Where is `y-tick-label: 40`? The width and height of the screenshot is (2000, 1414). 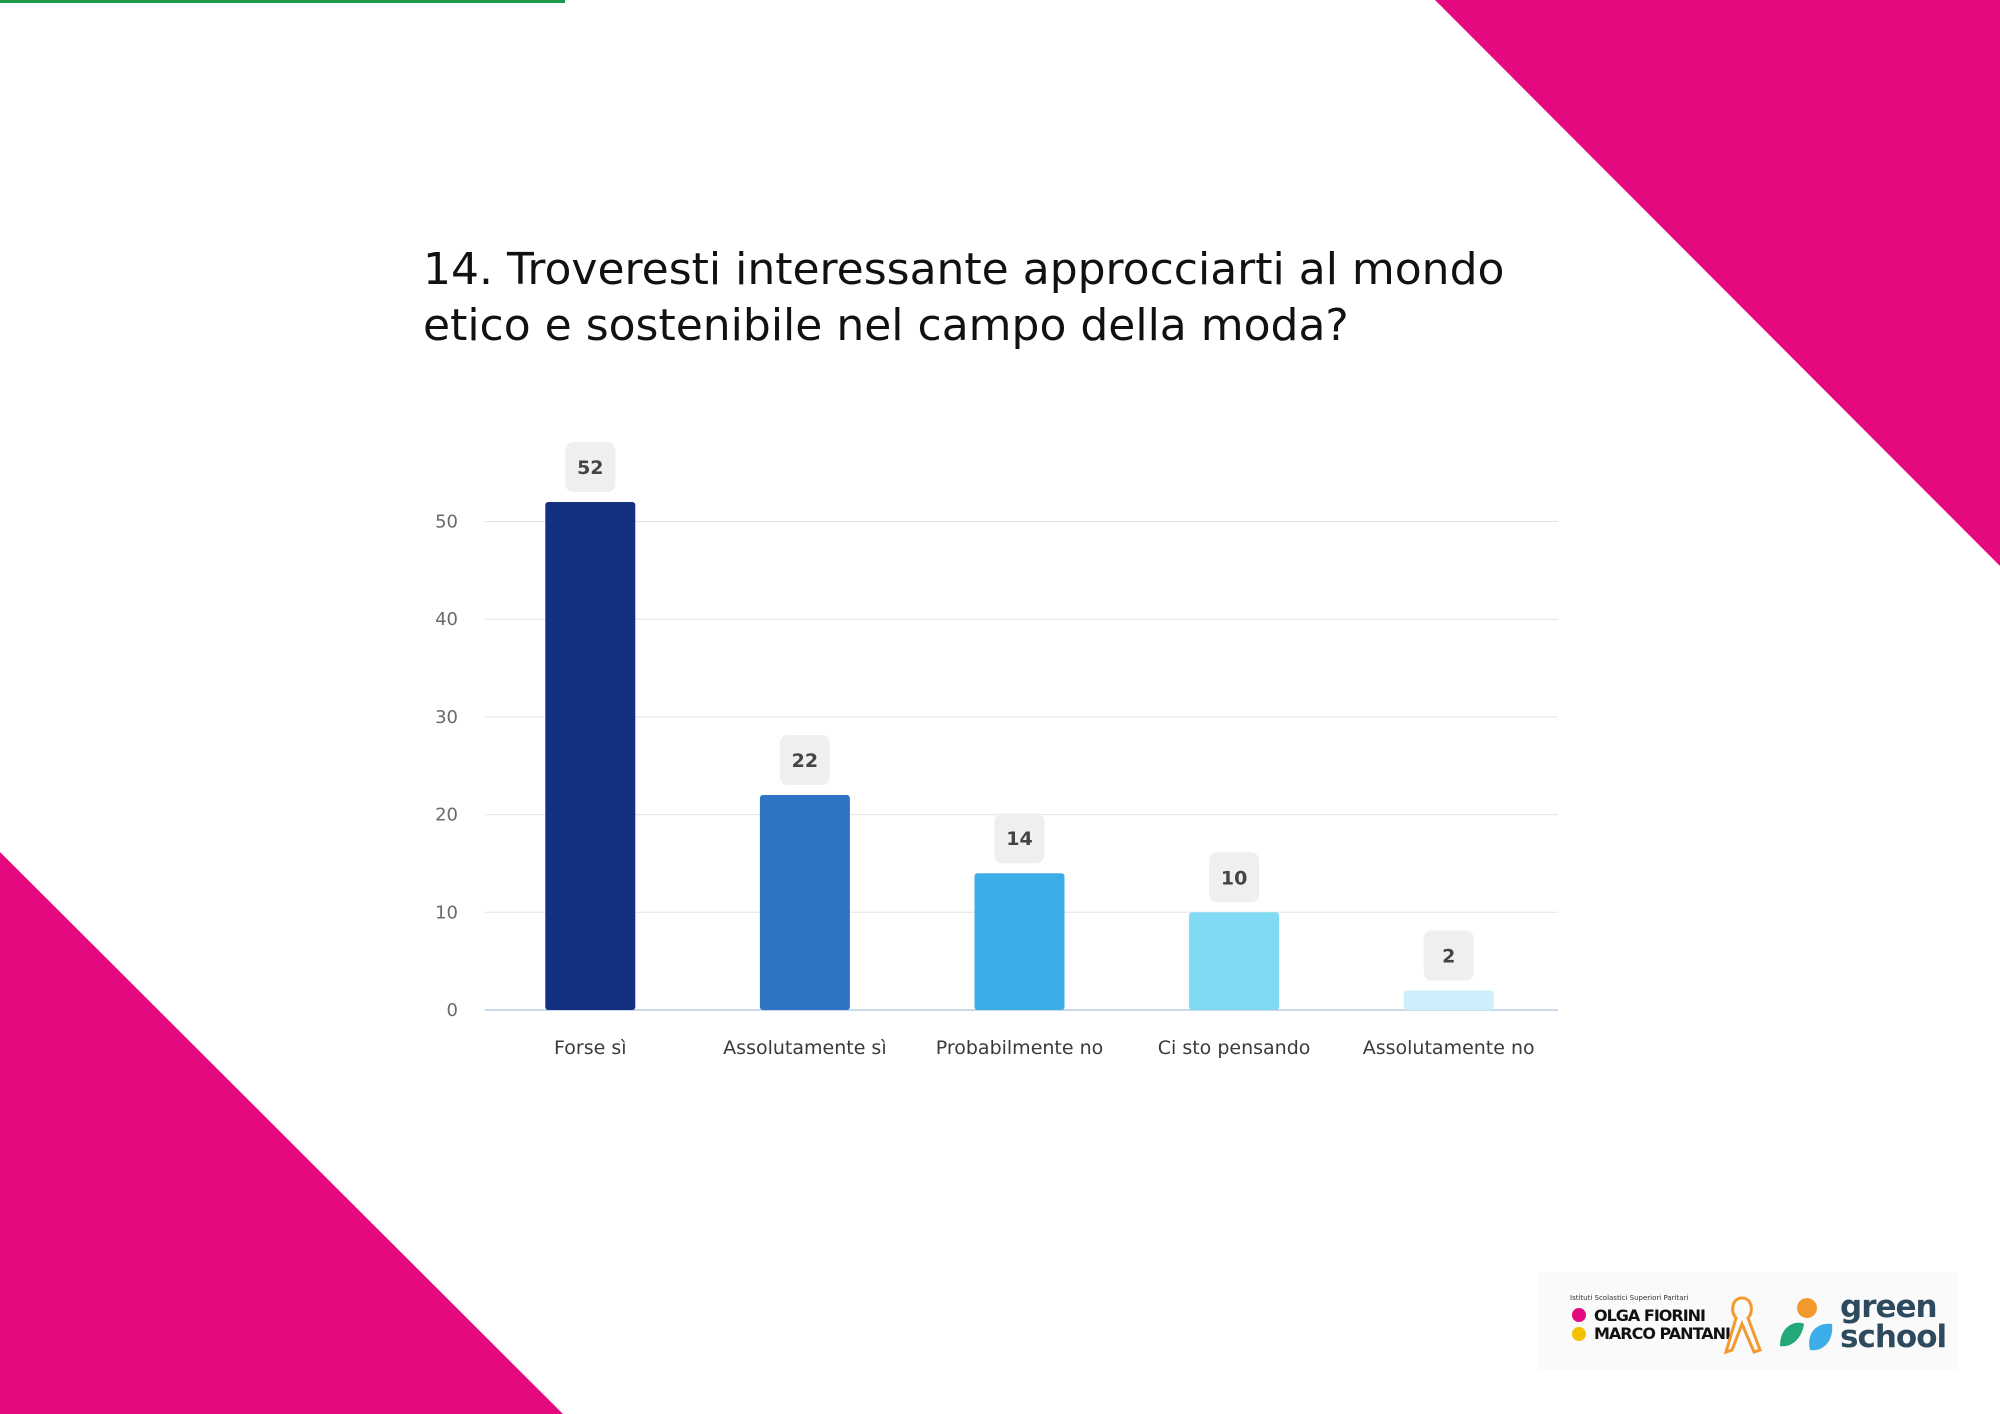
y-tick-label: 40 is located at coordinates (446, 619).